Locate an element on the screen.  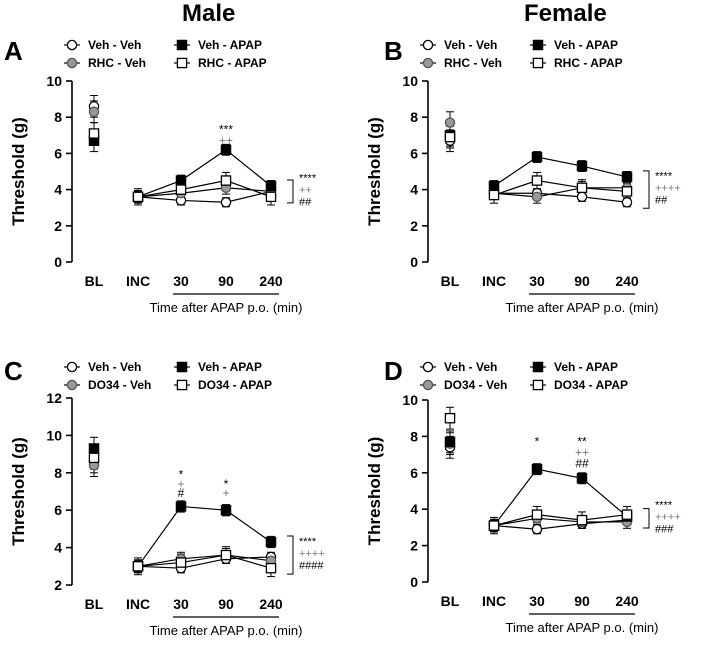
bracket-label: ### is located at coordinates (664, 529).